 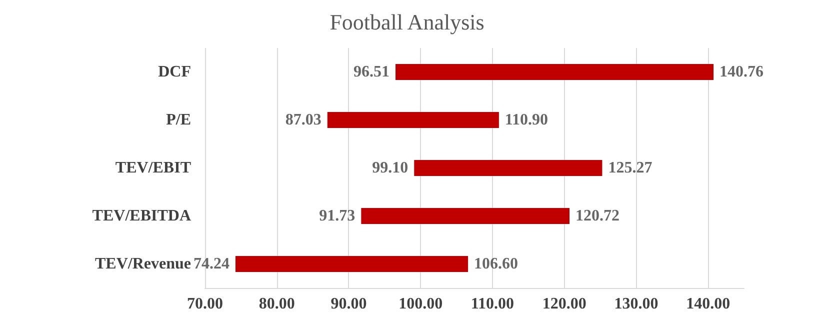 I want to click on annotation: 96.51, so click(x=372, y=72).